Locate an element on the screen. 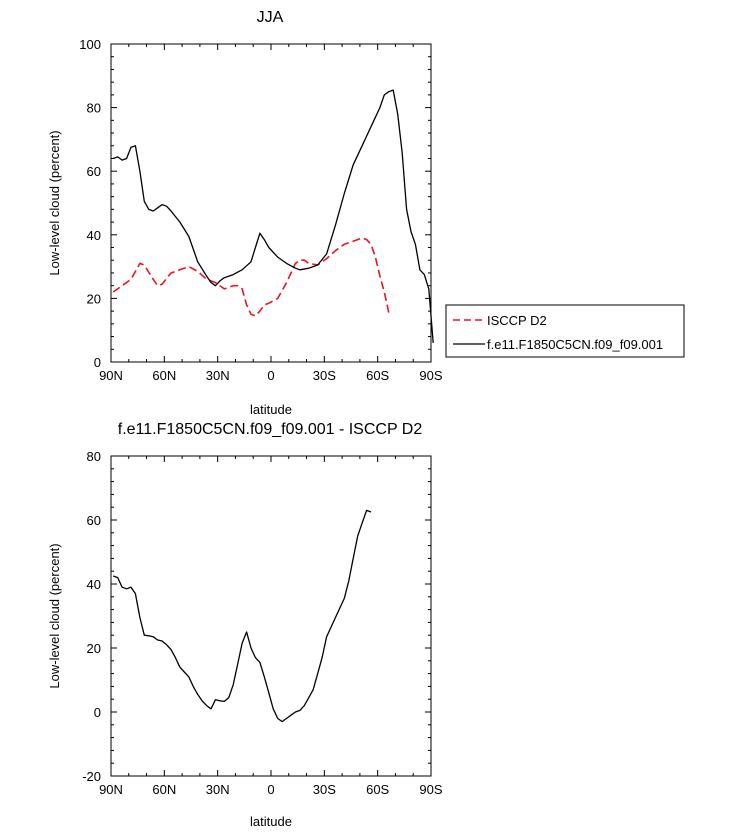 The width and height of the screenshot is (733, 832). bottom-x-axis-label: latitude is located at coordinates (271, 821).